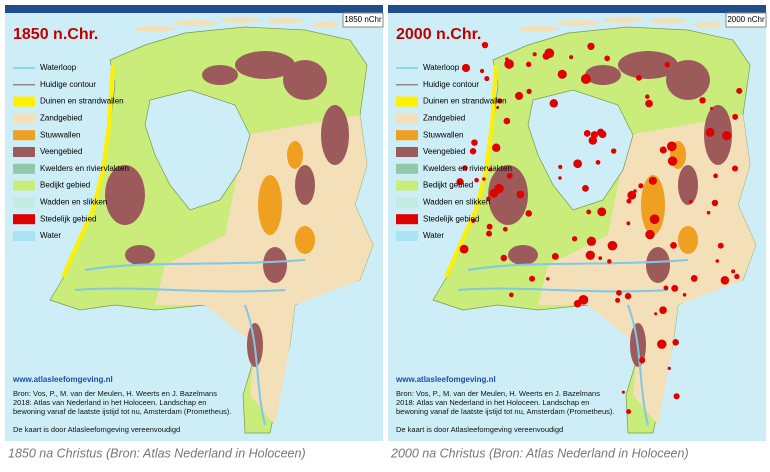 This screenshot has height=472, width=770. I want to click on legend-label: Water, so click(50, 235).